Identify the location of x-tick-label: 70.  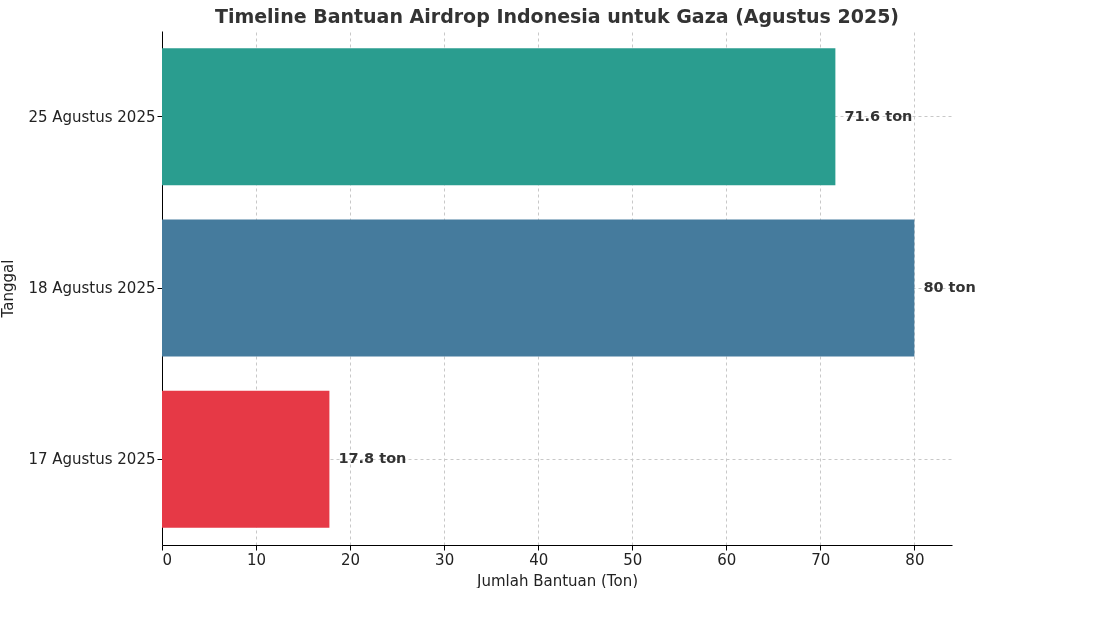
(821, 559).